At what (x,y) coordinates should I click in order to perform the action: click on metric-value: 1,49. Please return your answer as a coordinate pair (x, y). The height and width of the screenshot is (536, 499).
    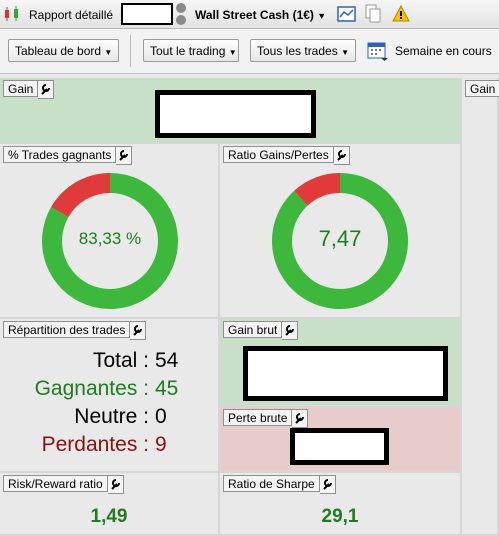
    Looking at the image, I should click on (109, 516).